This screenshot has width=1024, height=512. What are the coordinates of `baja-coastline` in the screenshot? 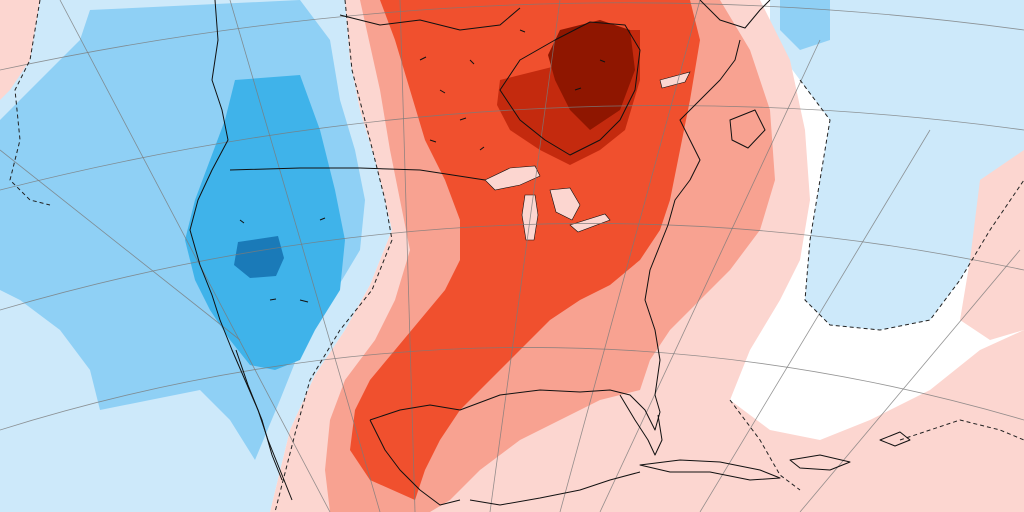 It's located at (259, 415).